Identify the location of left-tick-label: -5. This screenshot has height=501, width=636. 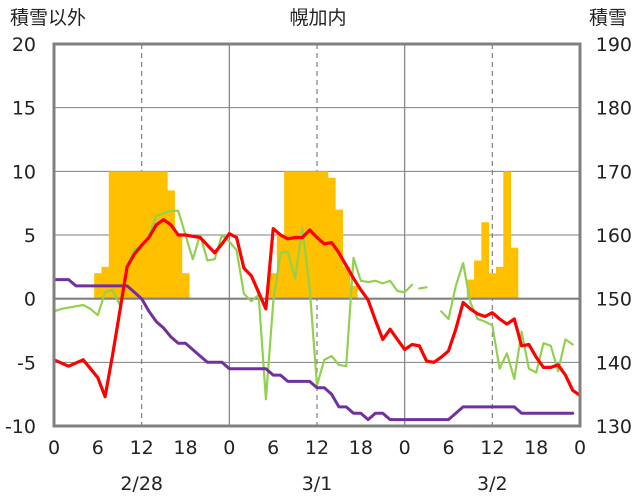
(26, 363).